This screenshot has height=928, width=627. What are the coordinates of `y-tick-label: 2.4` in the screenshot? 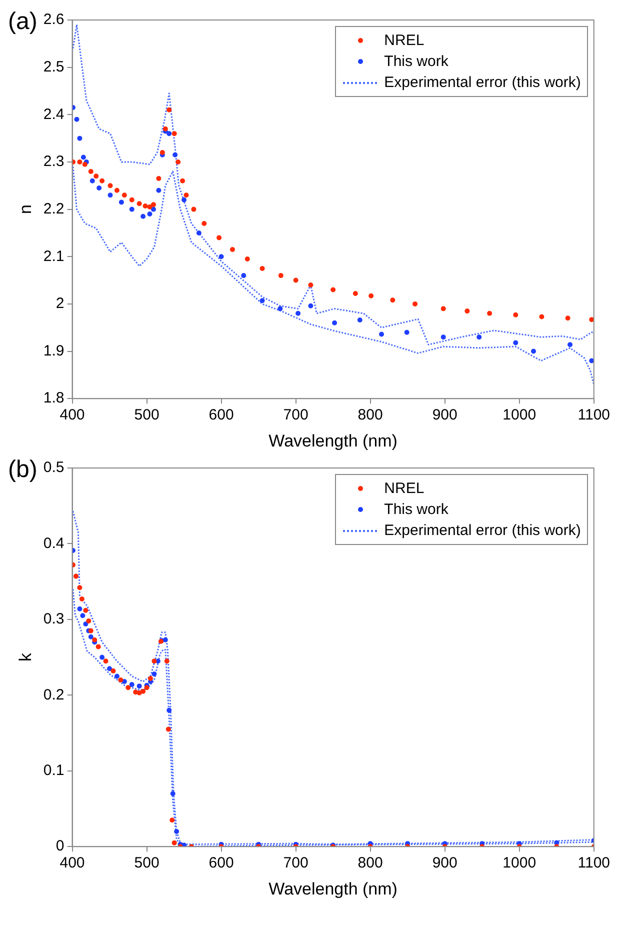 It's located at (53, 114).